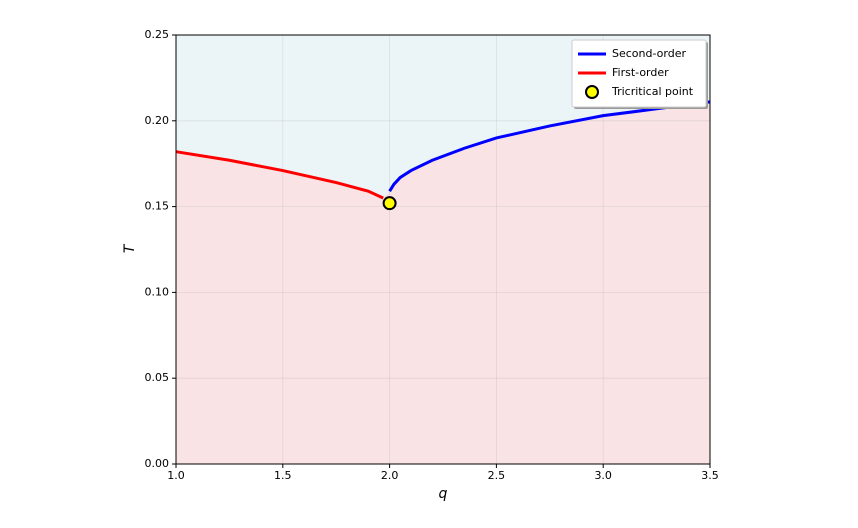 The height and width of the screenshot is (528, 858). What do you see at coordinates (390, 475) in the screenshot?
I see `x-tick-label: 2.0` at bounding box center [390, 475].